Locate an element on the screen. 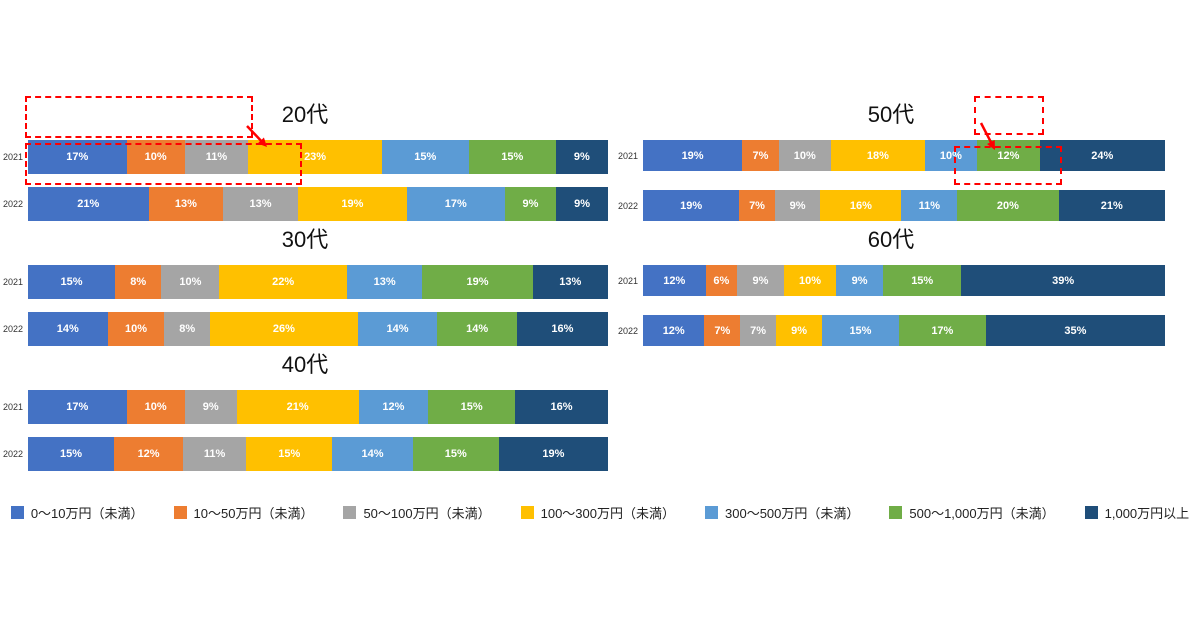 This screenshot has width=1200, height=630. bar-segment: 22% is located at coordinates (283, 282).